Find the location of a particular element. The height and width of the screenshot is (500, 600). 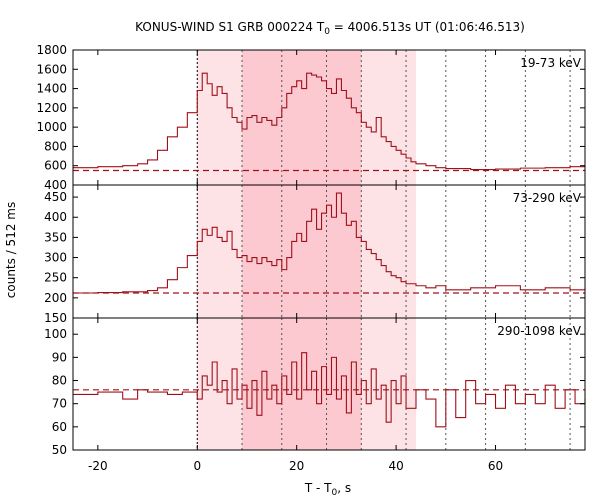

x-tick-label-3: 40 is located at coordinates (395, 466).